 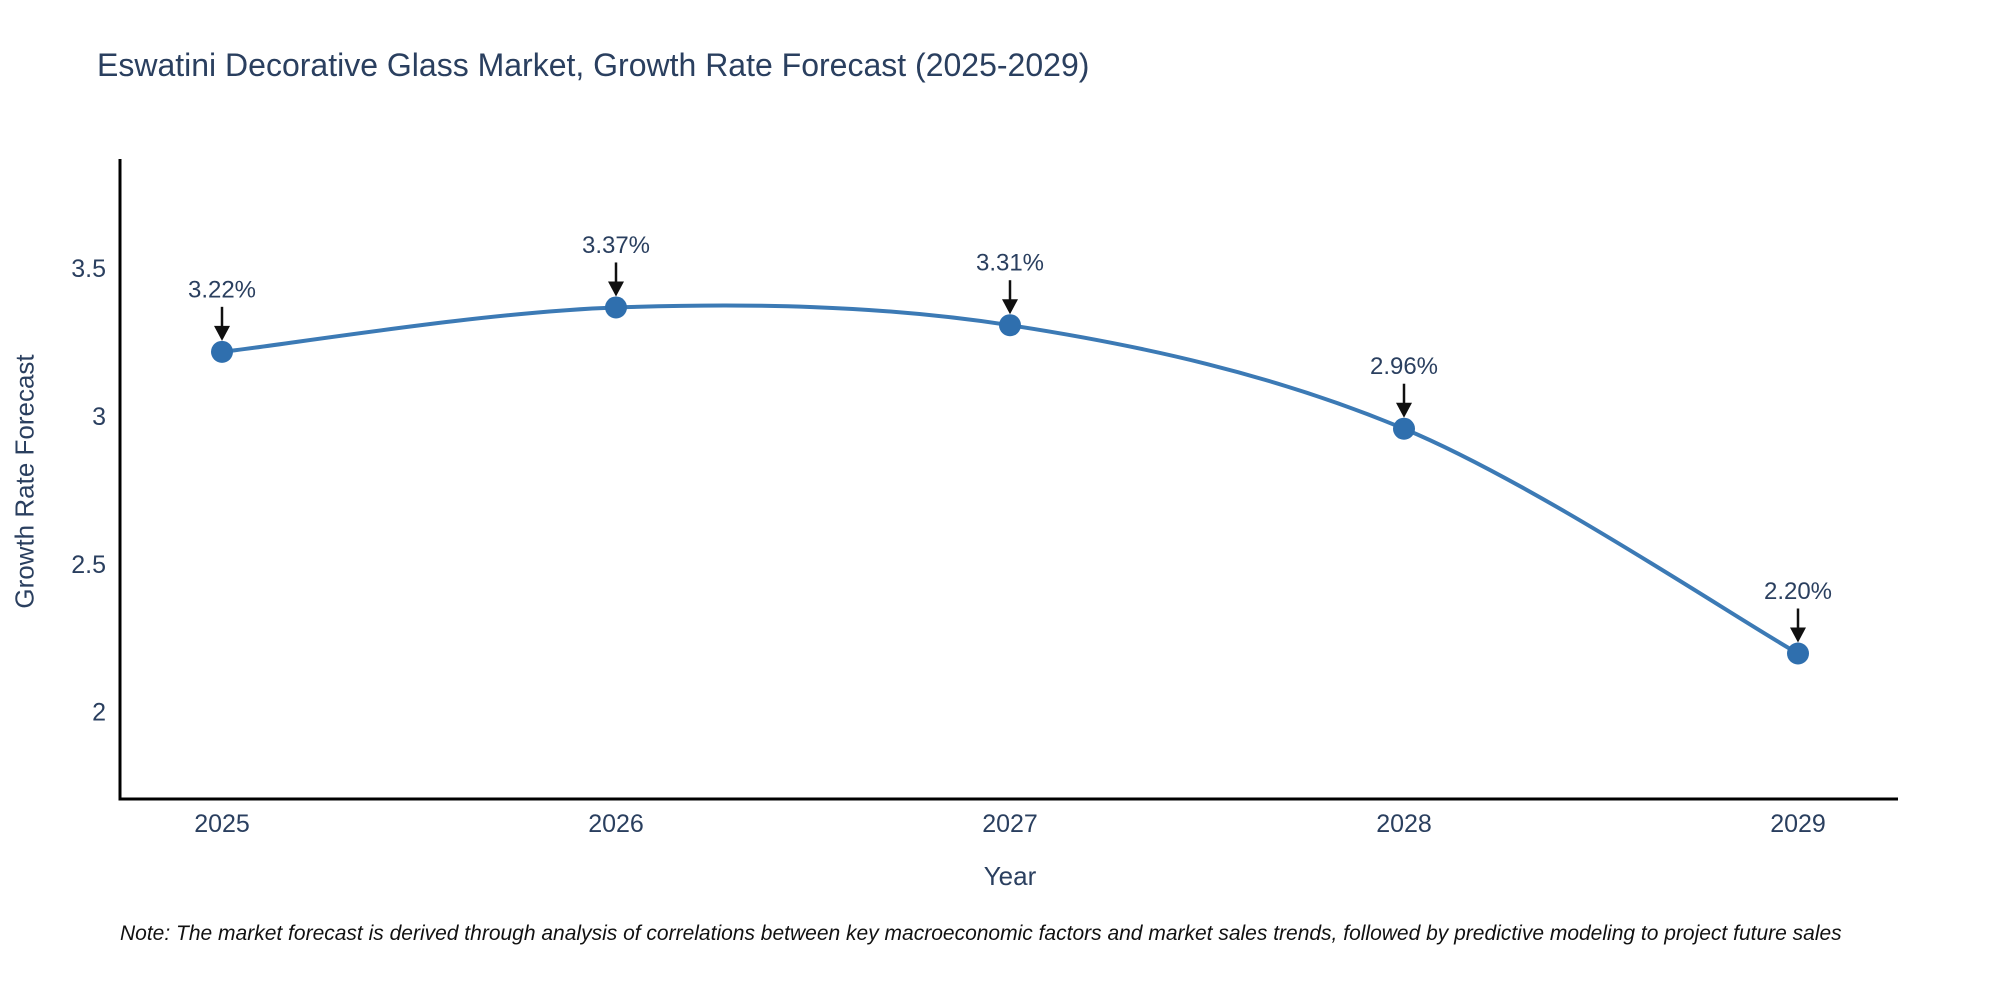 I want to click on x-tick-label: 2026, so click(x=616, y=824).